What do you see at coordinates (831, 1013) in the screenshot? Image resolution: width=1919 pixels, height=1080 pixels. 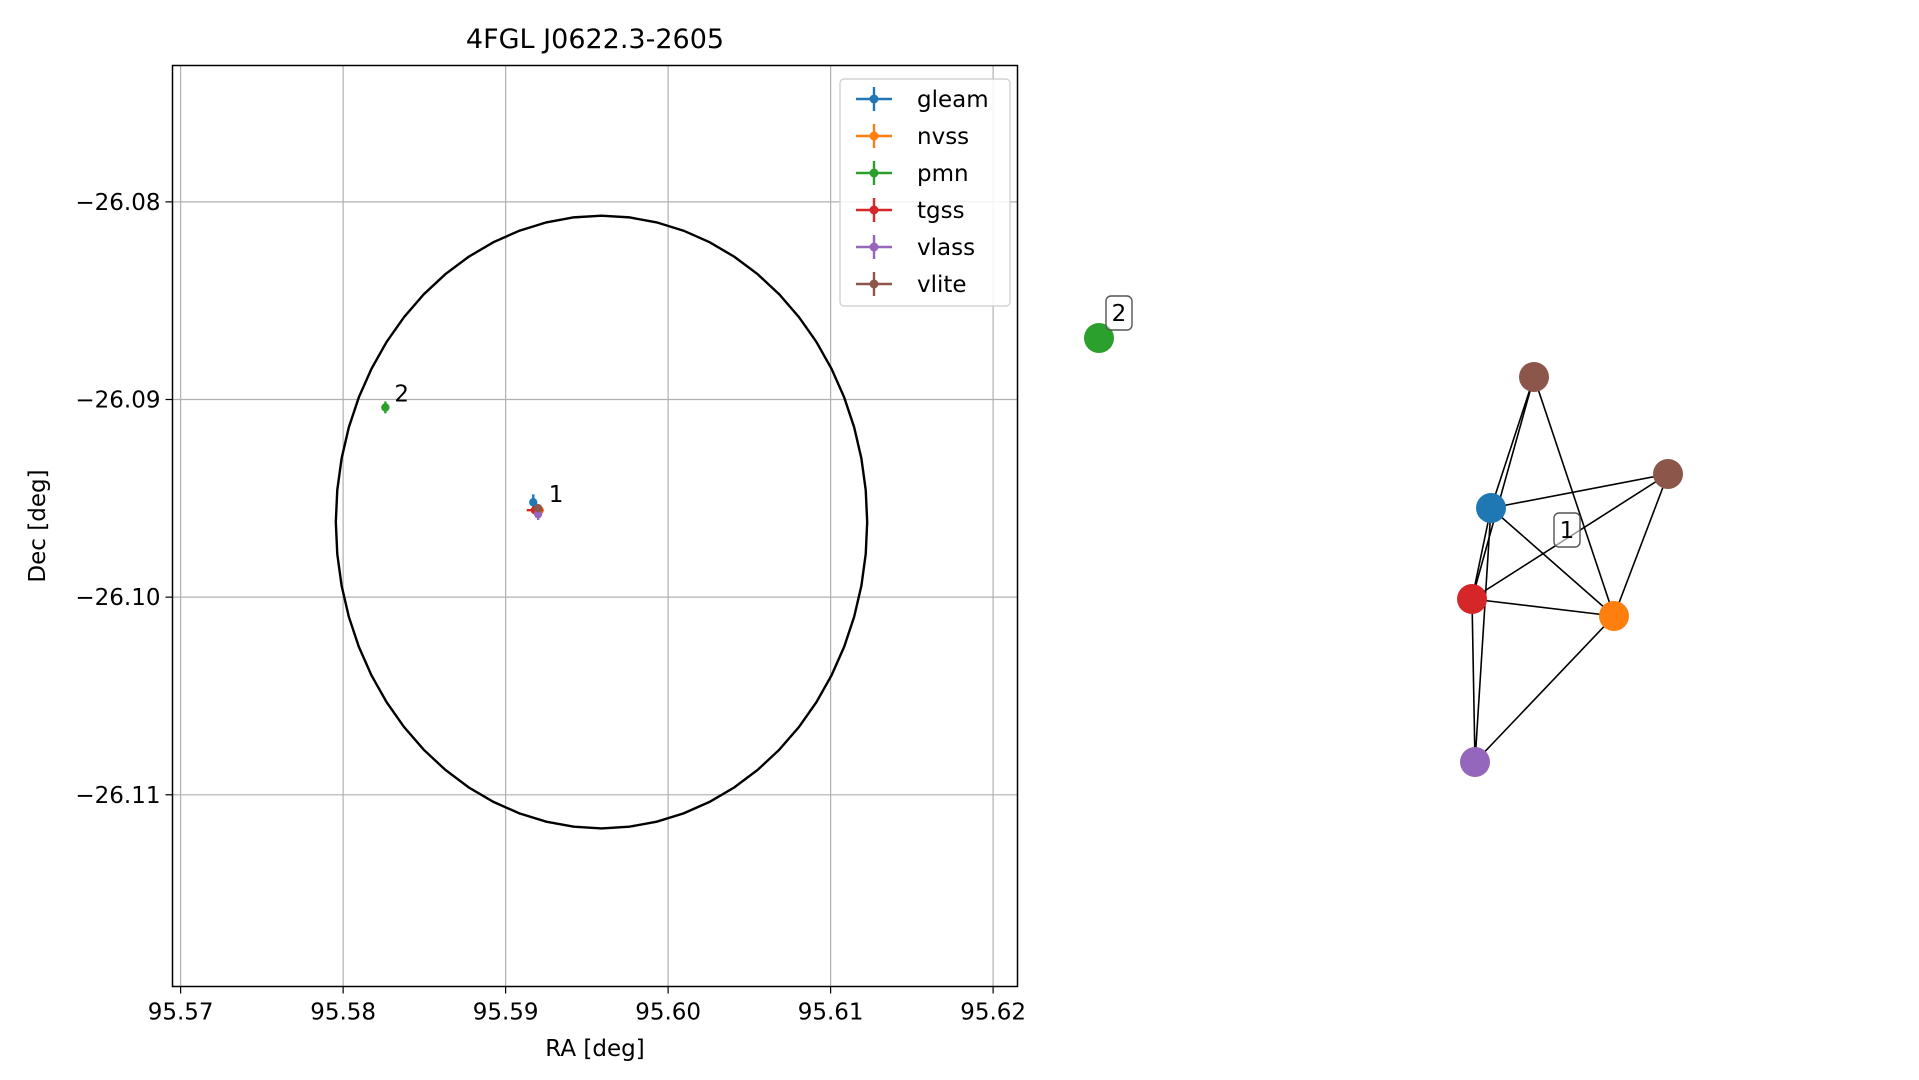 I see `x-tick-label: 95.61` at bounding box center [831, 1013].